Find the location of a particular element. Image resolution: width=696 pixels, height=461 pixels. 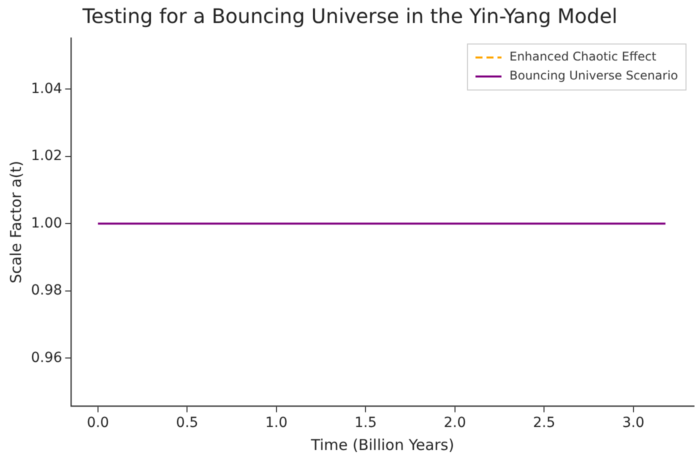

y-tick-label: 1.04 is located at coordinates (46, 88).